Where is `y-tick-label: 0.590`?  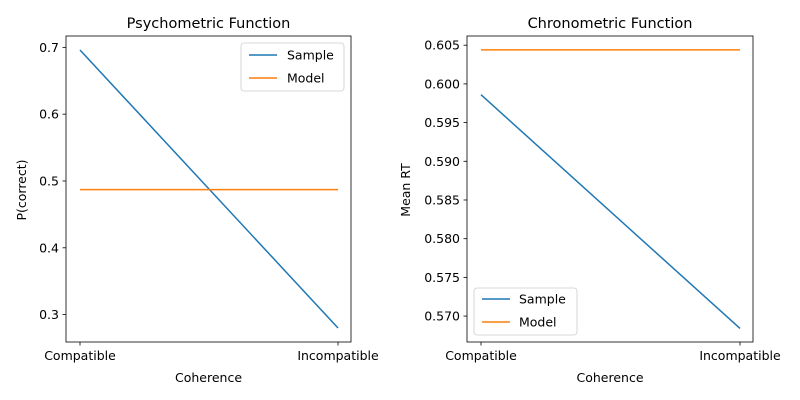 y-tick-label: 0.590 is located at coordinates (442, 161).